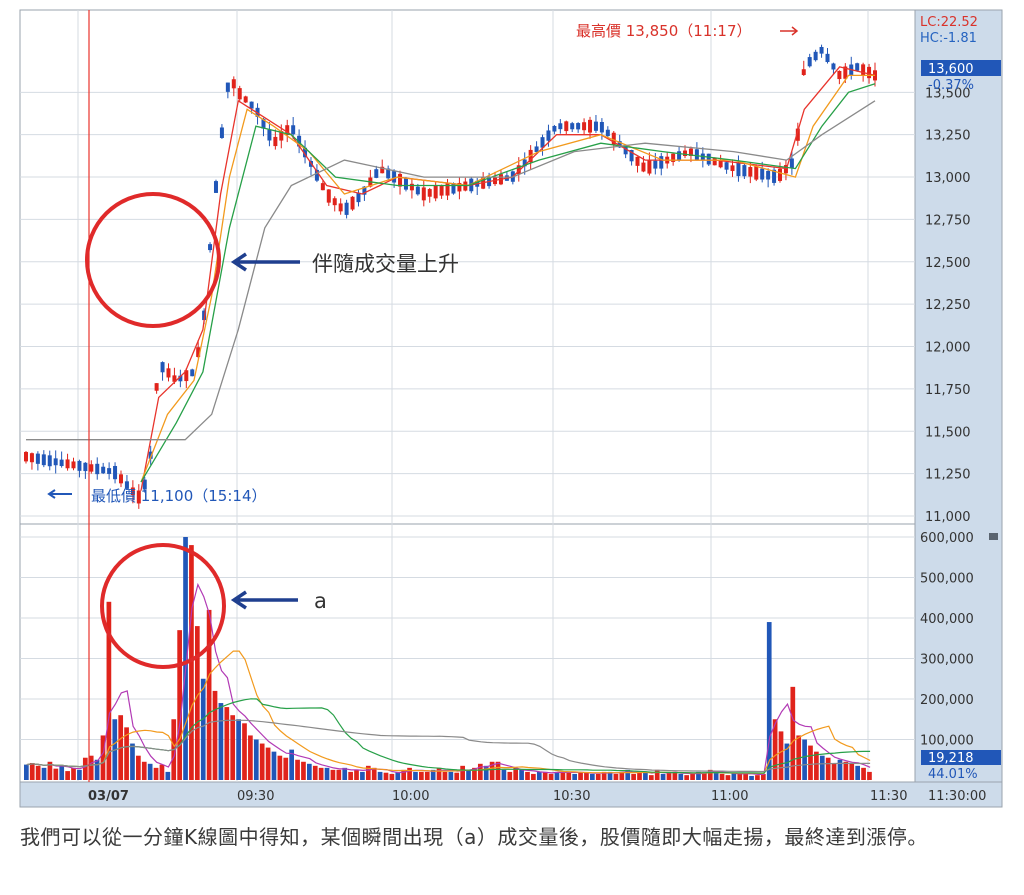 This screenshot has height=895, width=1024. Describe the element at coordinates (108, 796) in the screenshot. I see `date-label: 03/07` at that location.